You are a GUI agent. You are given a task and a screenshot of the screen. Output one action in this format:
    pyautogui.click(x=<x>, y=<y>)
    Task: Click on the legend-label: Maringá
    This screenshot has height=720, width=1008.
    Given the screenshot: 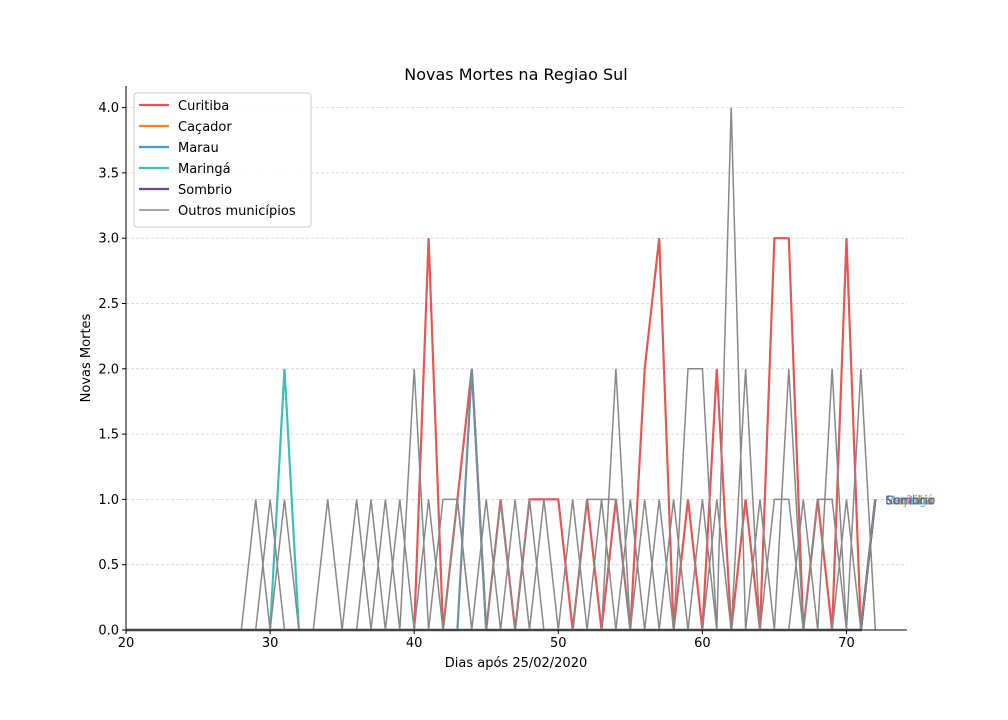 What is the action you would take?
    pyautogui.click(x=204, y=169)
    